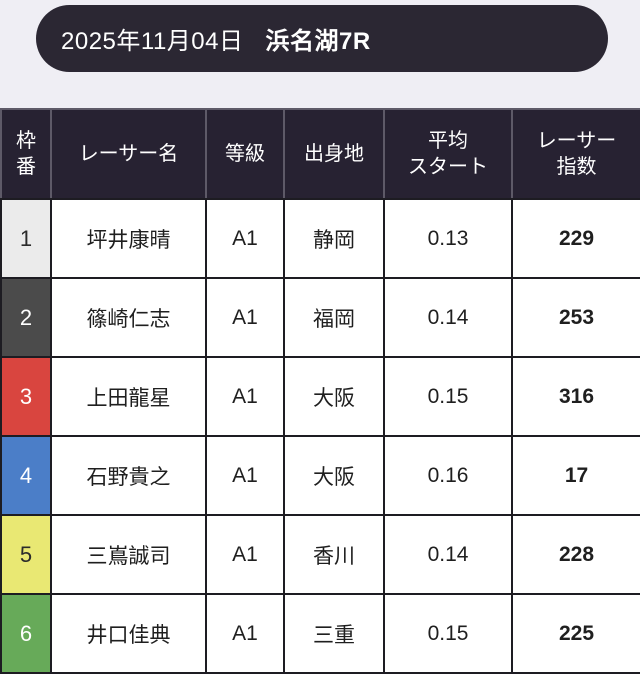 The width and height of the screenshot is (640, 674). I want to click on table-row: 1 坪井康晴 A1 静岡 0.13 229, so click(320, 238).